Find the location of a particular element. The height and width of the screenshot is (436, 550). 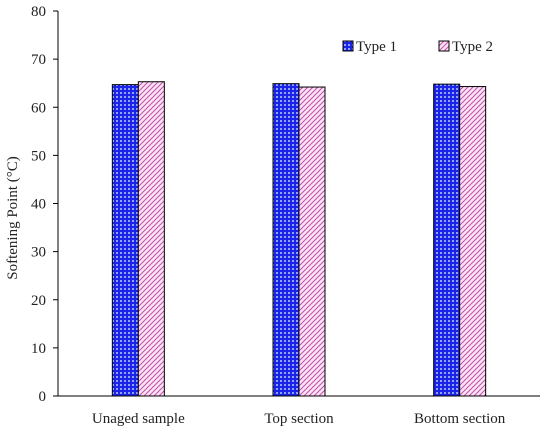

legend-label-type2: Type 2 is located at coordinates (472, 47).